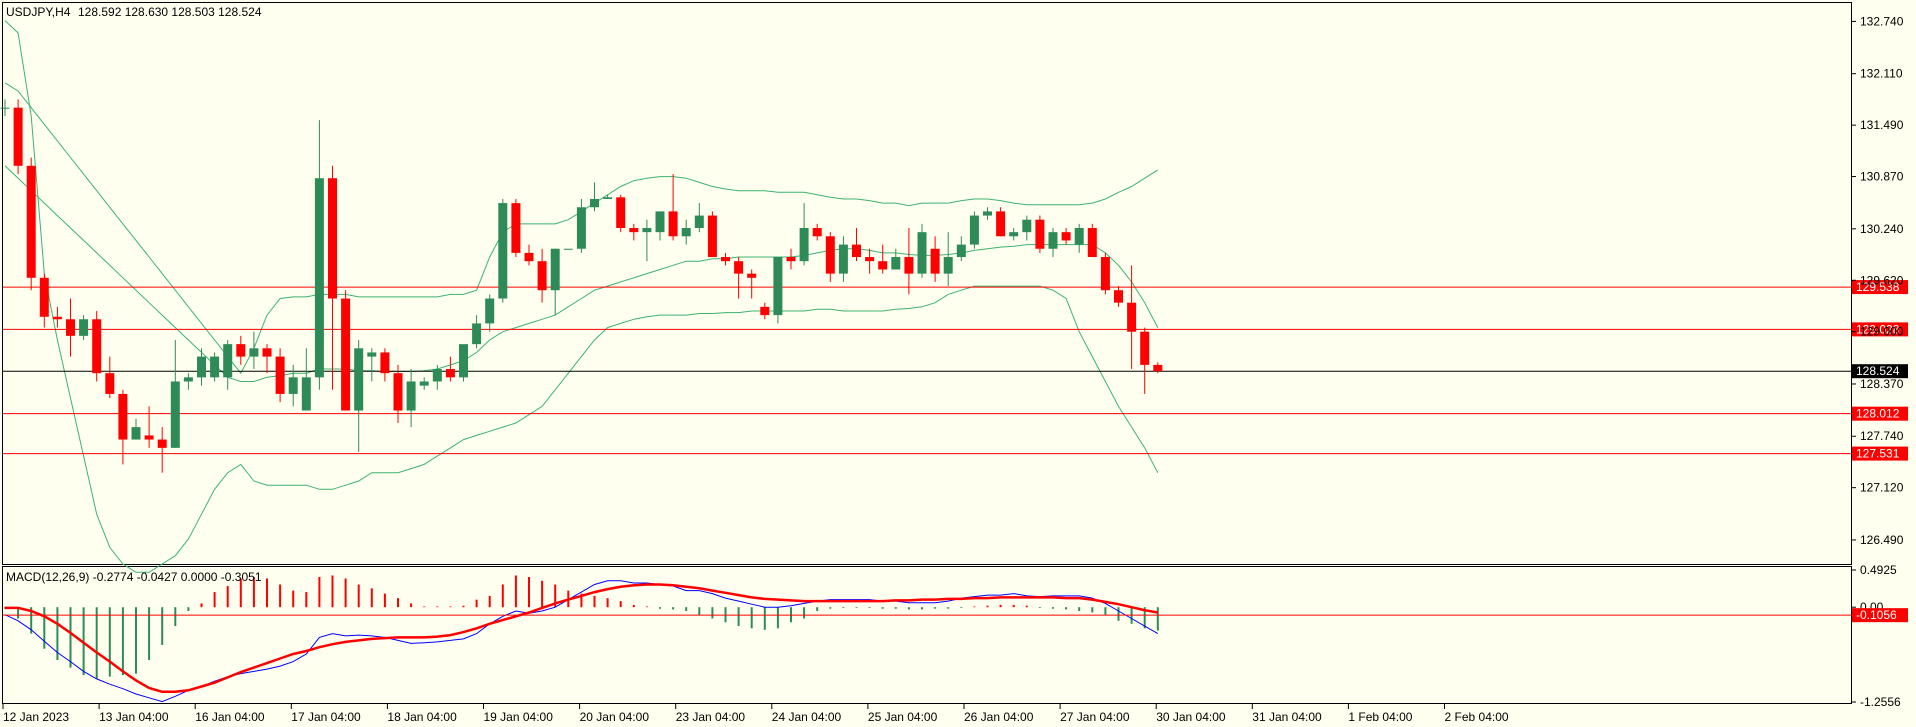 Image resolution: width=1916 pixels, height=727 pixels. Describe the element at coordinates (615, 717) in the screenshot. I see `time-label: 20 Jan 04:00` at that location.